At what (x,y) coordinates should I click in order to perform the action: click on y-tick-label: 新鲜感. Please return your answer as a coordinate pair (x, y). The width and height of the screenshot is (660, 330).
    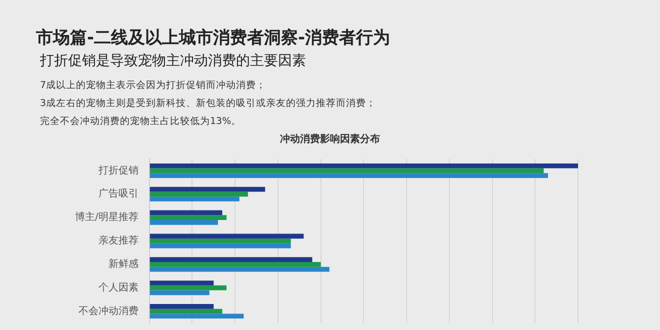
    Looking at the image, I should click on (123, 264).